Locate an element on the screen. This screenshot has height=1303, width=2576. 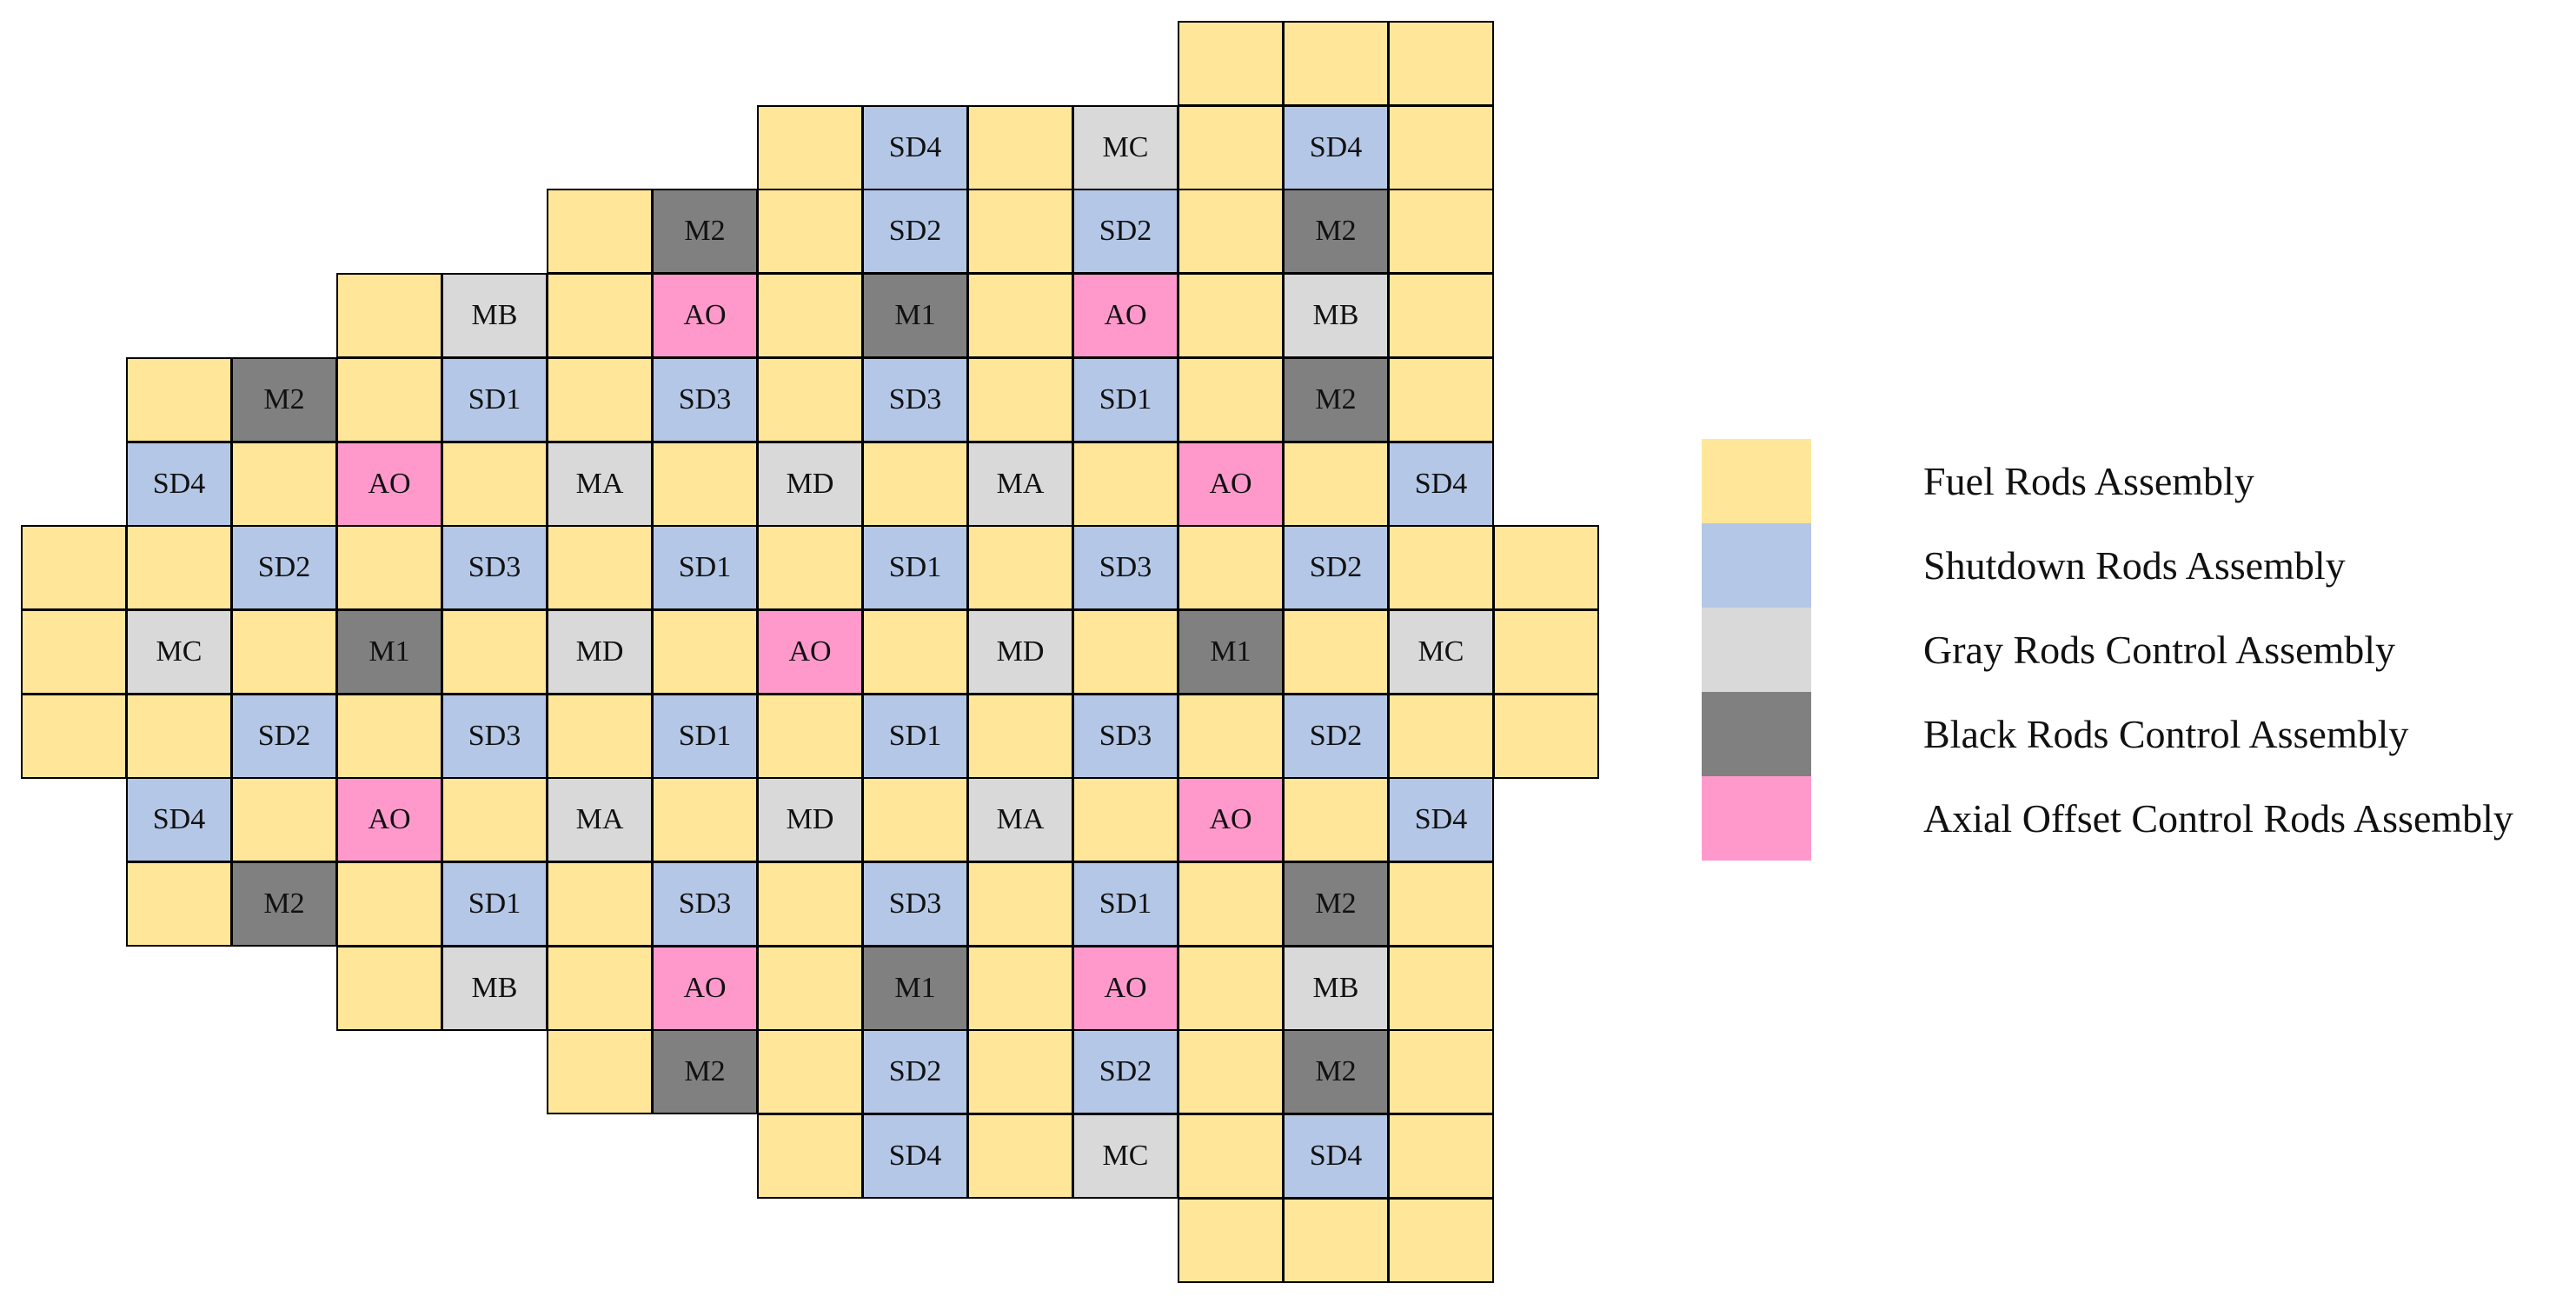
legend-swatch-black is located at coordinates (1756, 734).